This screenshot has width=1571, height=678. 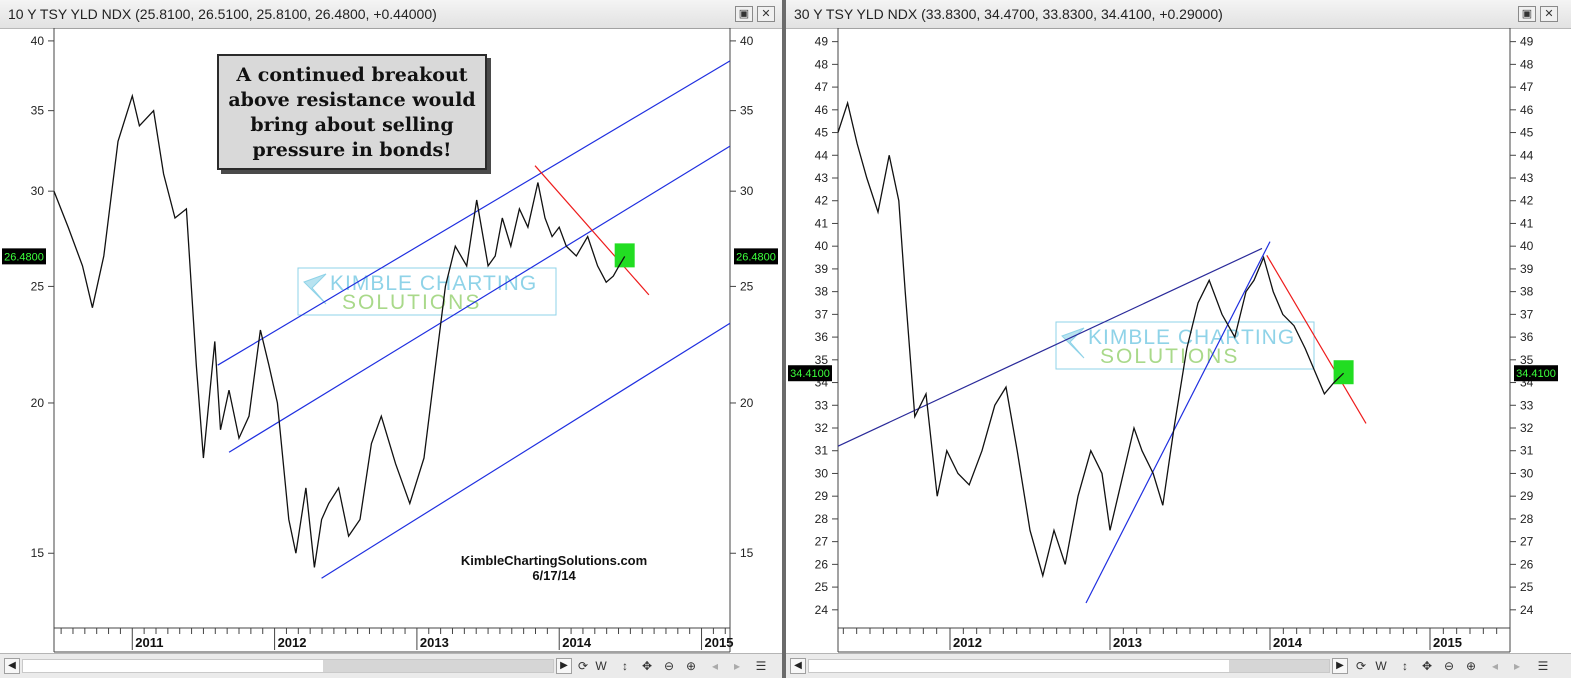 What do you see at coordinates (554, 560) in the screenshot?
I see `site-url: KimbleChartingSolutions.com` at bounding box center [554, 560].